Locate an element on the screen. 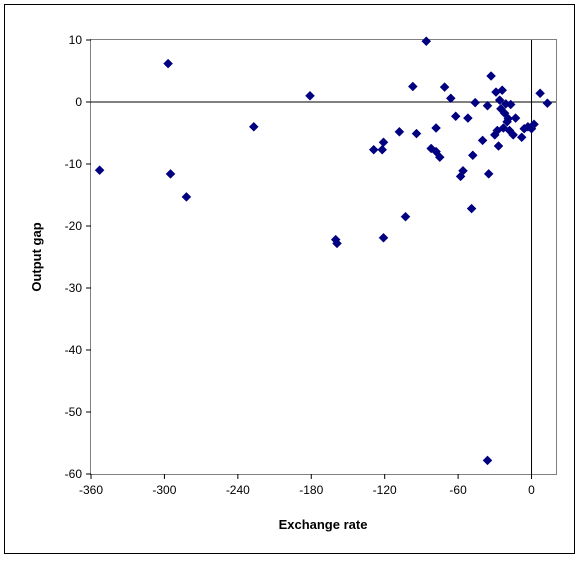 This screenshot has height=563, width=579. y-tick-label: 10 is located at coordinates (76, 40).